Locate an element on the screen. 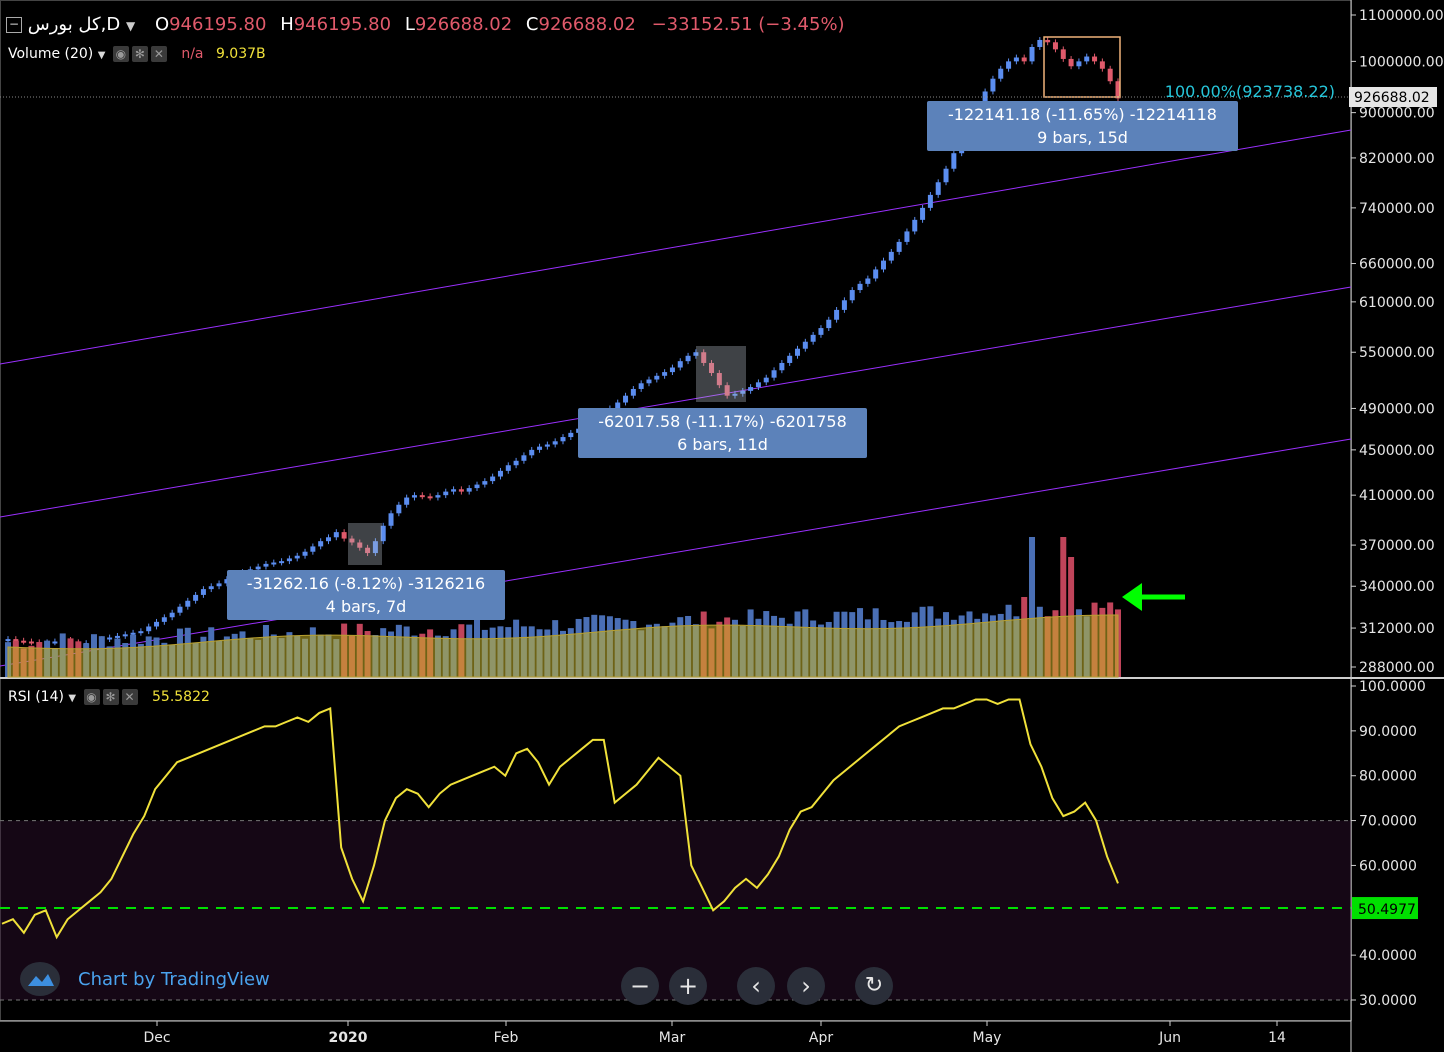  tradingview-logo-icon is located at coordinates (40, 979).